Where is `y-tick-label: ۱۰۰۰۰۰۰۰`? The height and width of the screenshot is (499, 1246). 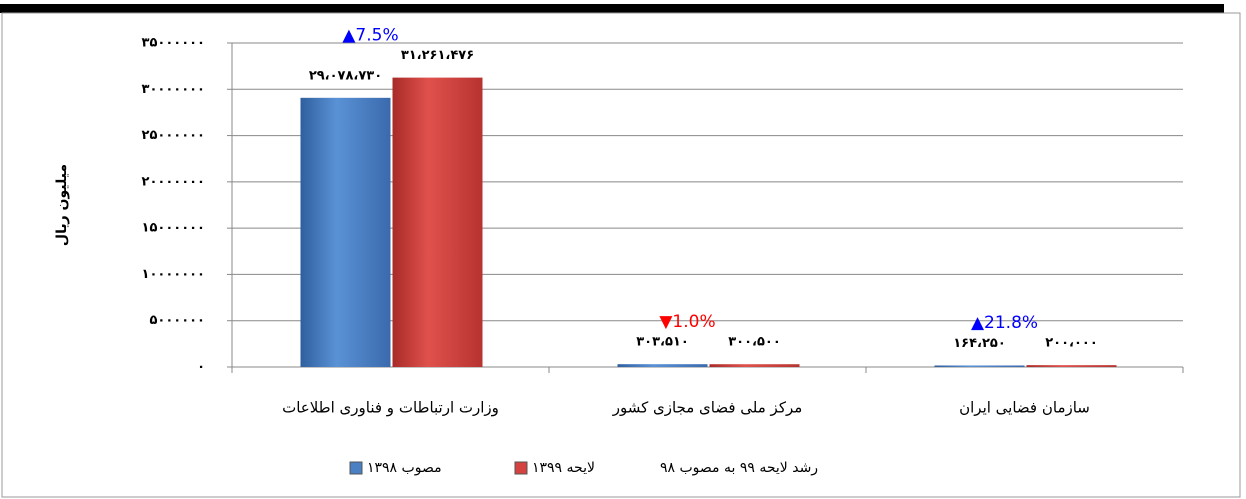
y-tick-label: ۱۰۰۰۰۰۰۰ is located at coordinates (173, 274).